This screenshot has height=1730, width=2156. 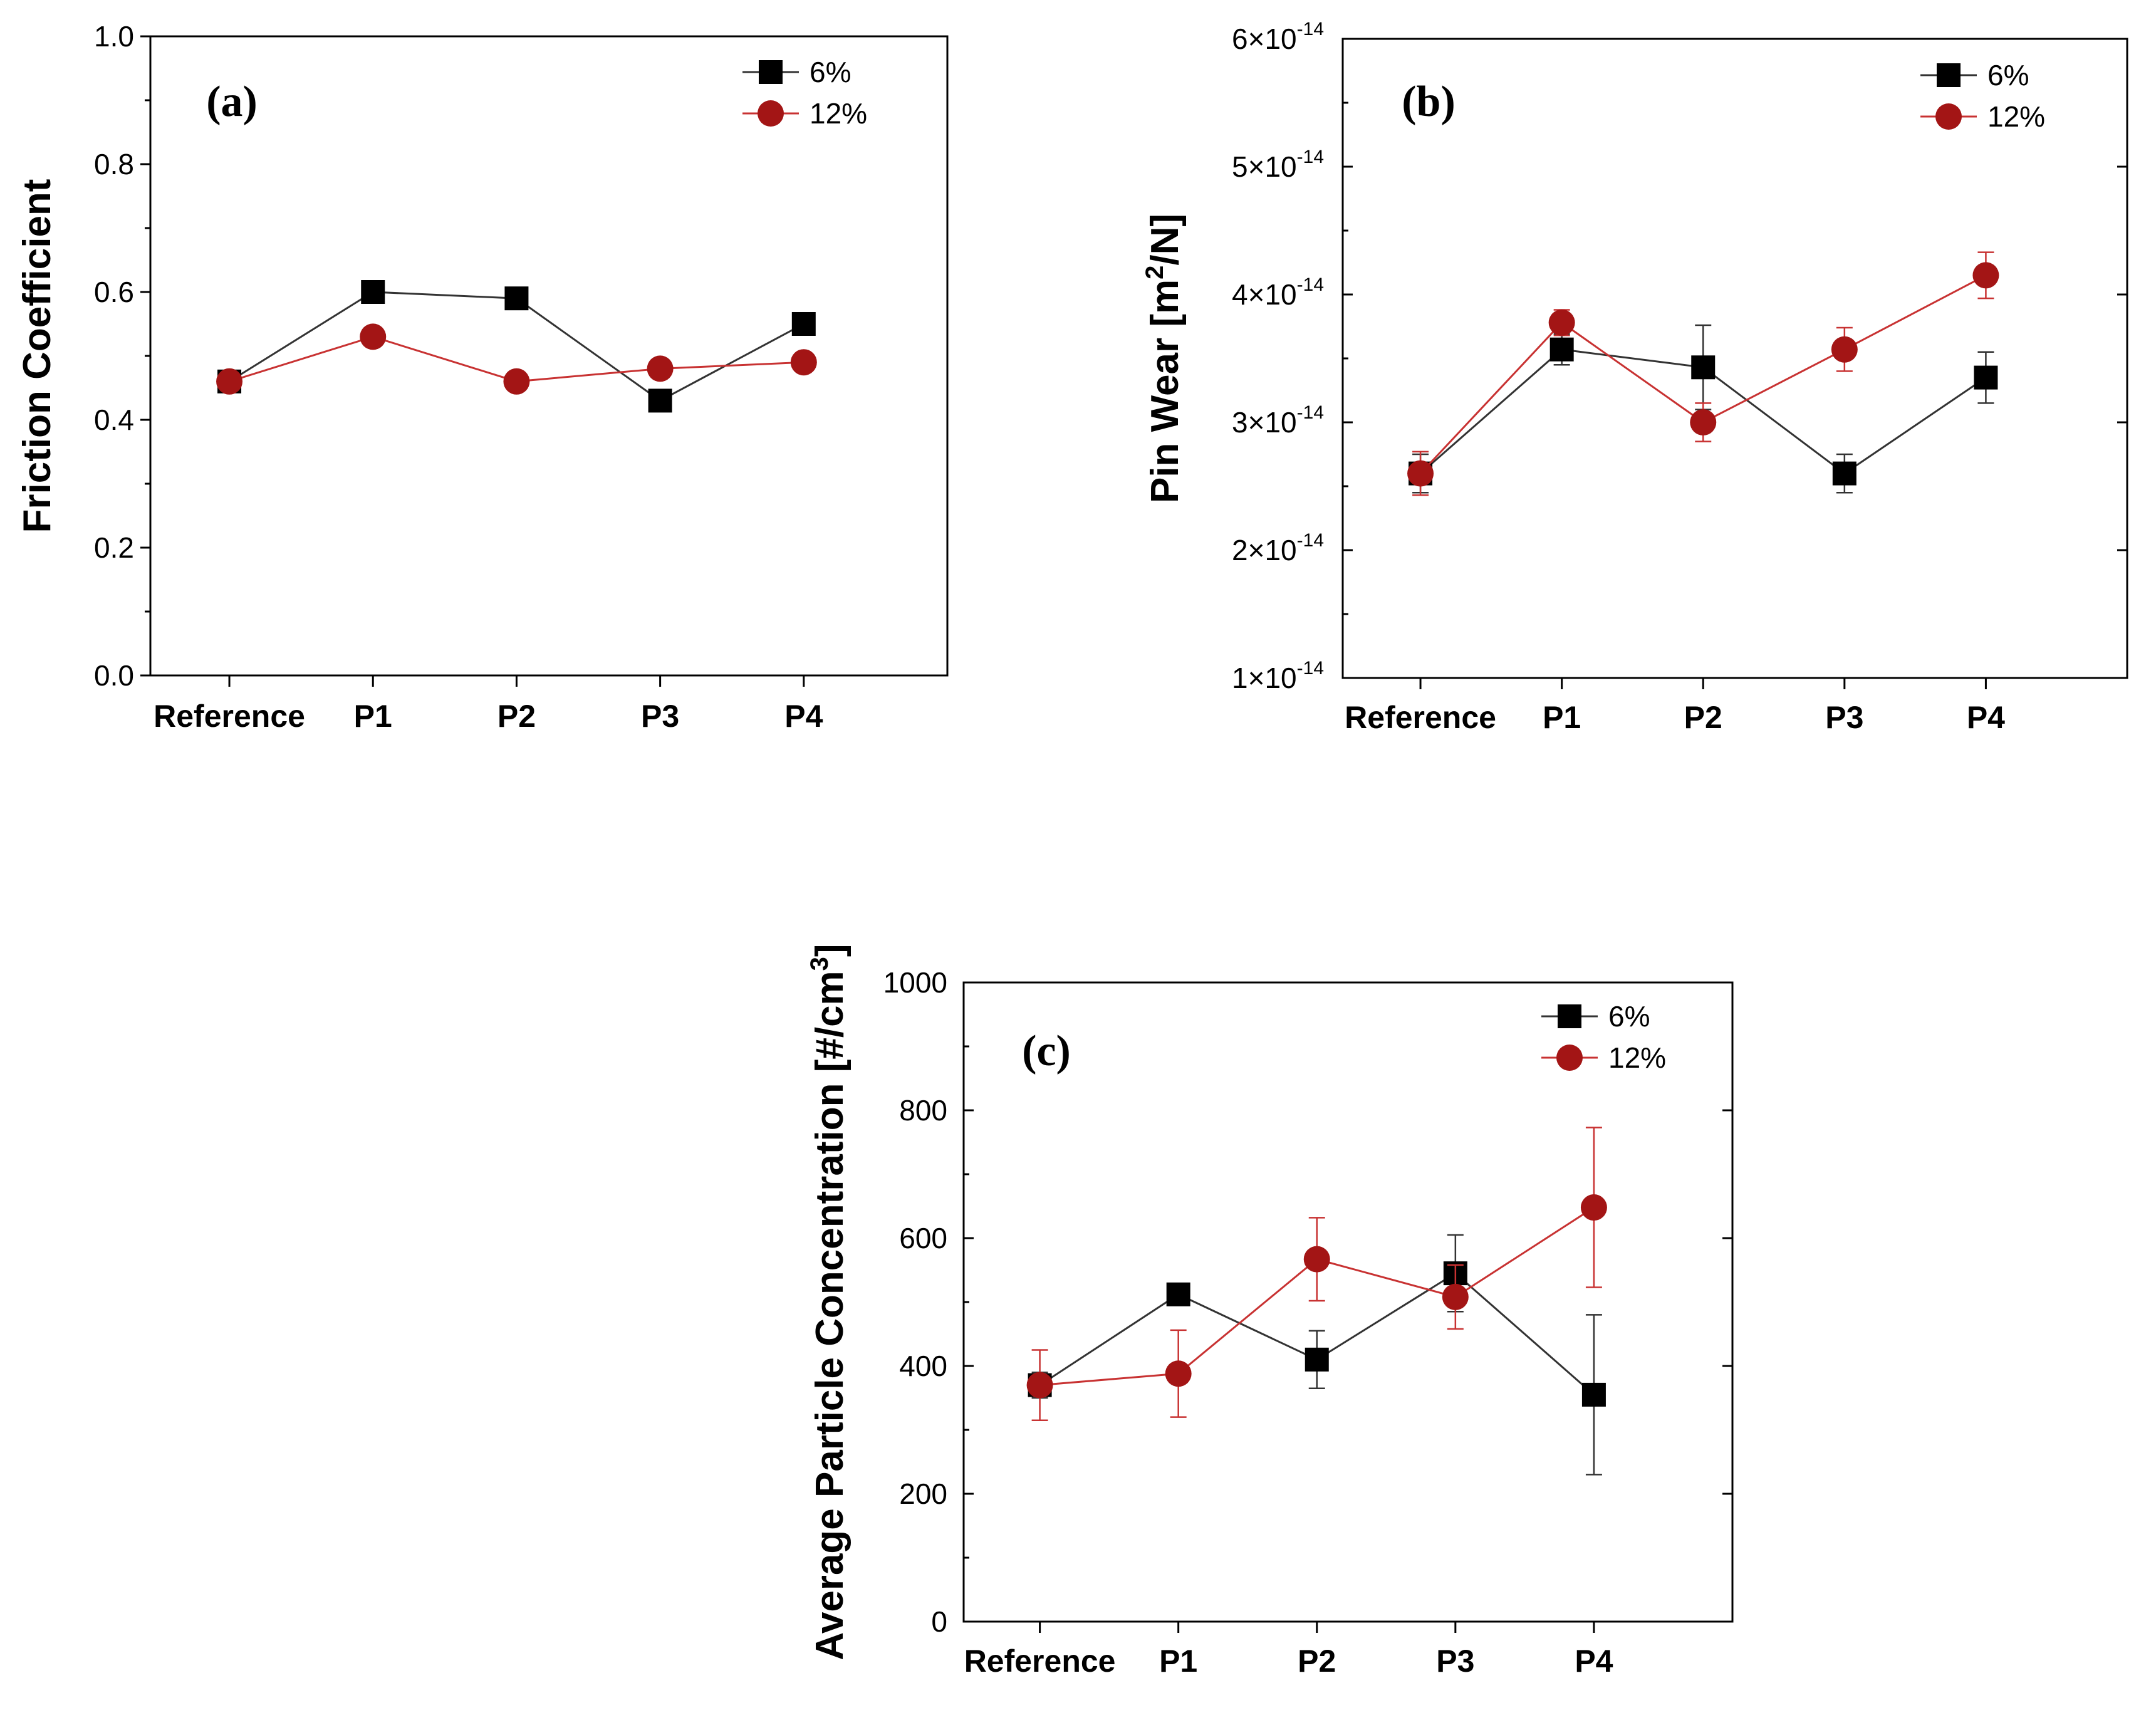 I want to click on y-tick-label: 6×10⁻¹⁴, so click(x=1278, y=37).